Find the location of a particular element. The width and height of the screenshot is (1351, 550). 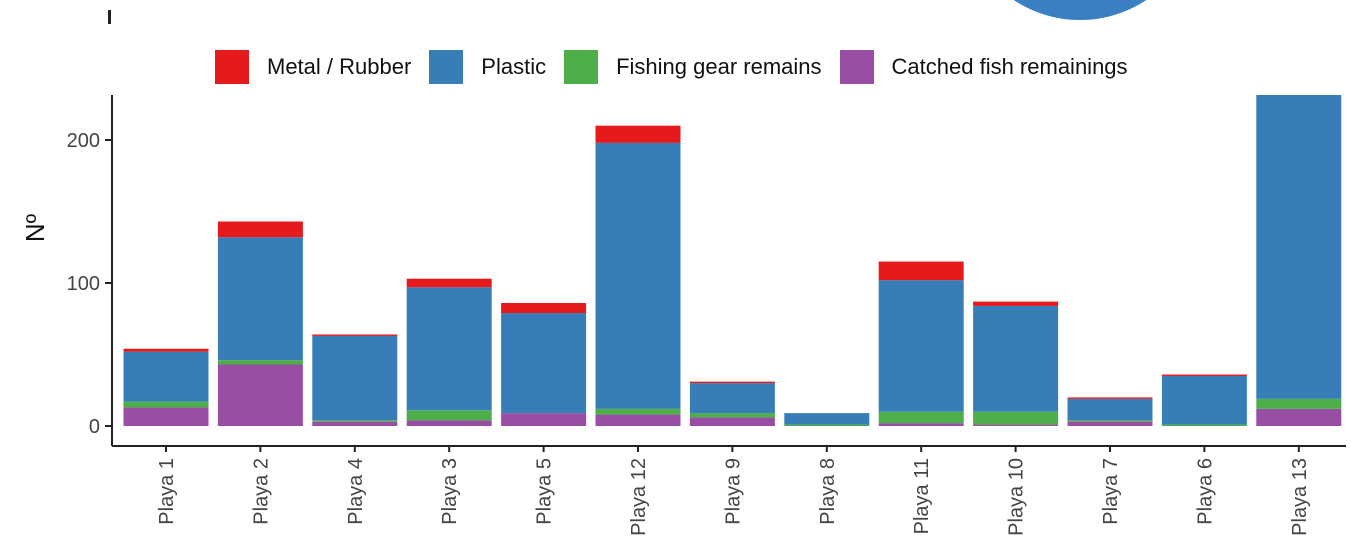

legend-label-metal-rubber: Metal / Rubber is located at coordinates (339, 66).